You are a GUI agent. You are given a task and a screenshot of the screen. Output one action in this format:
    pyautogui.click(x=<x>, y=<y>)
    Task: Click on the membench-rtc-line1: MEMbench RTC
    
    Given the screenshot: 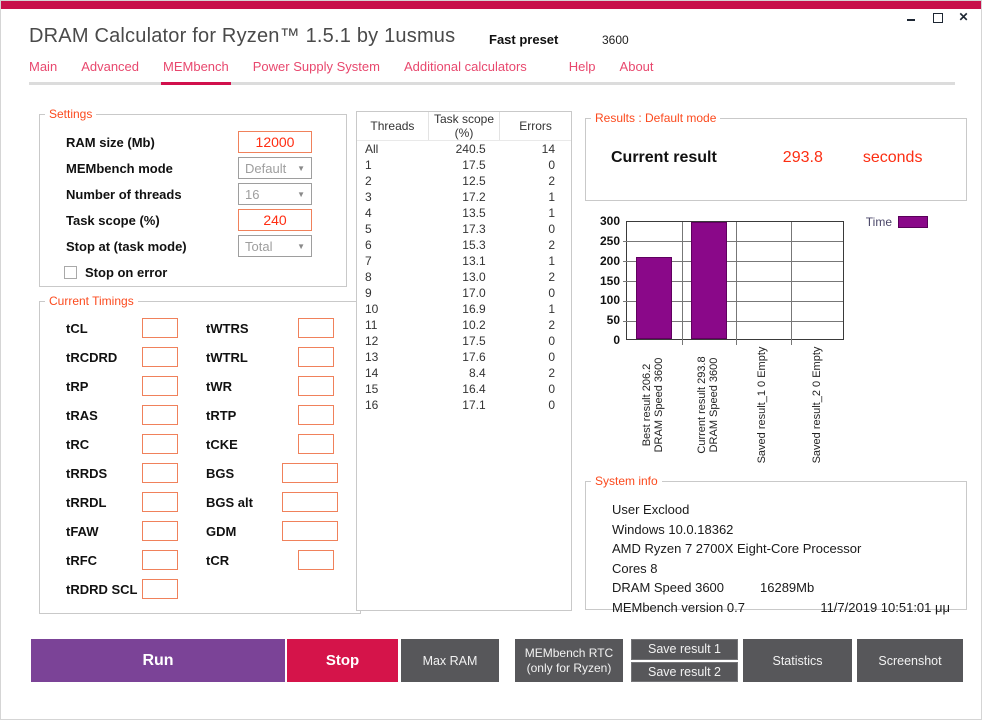 What is the action you would take?
    pyautogui.click(x=569, y=652)
    